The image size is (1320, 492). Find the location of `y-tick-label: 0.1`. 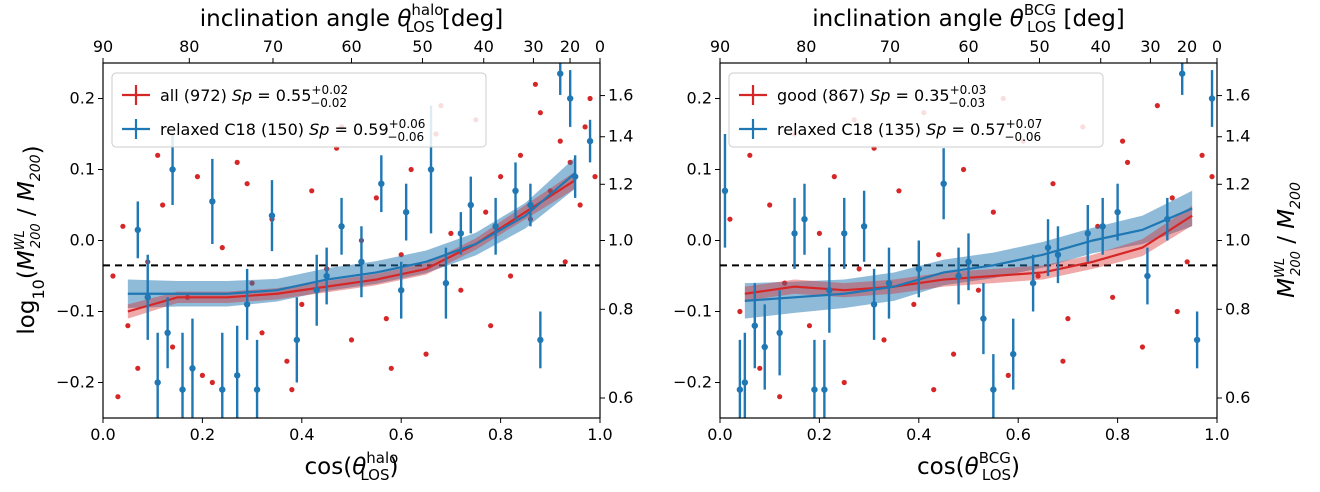

y-tick-label: 0.1 is located at coordinates (82, 169).